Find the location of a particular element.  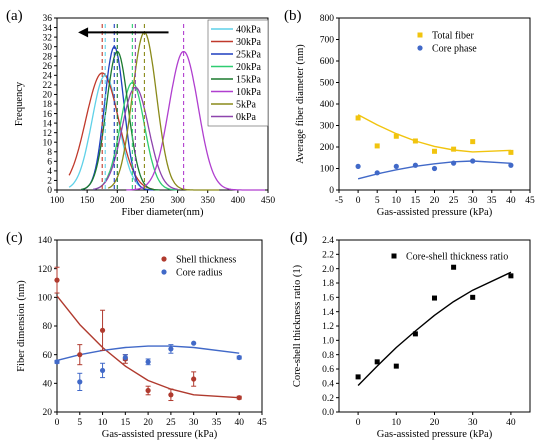

y-tick-label-b: 600 is located at coordinates (327, 62).